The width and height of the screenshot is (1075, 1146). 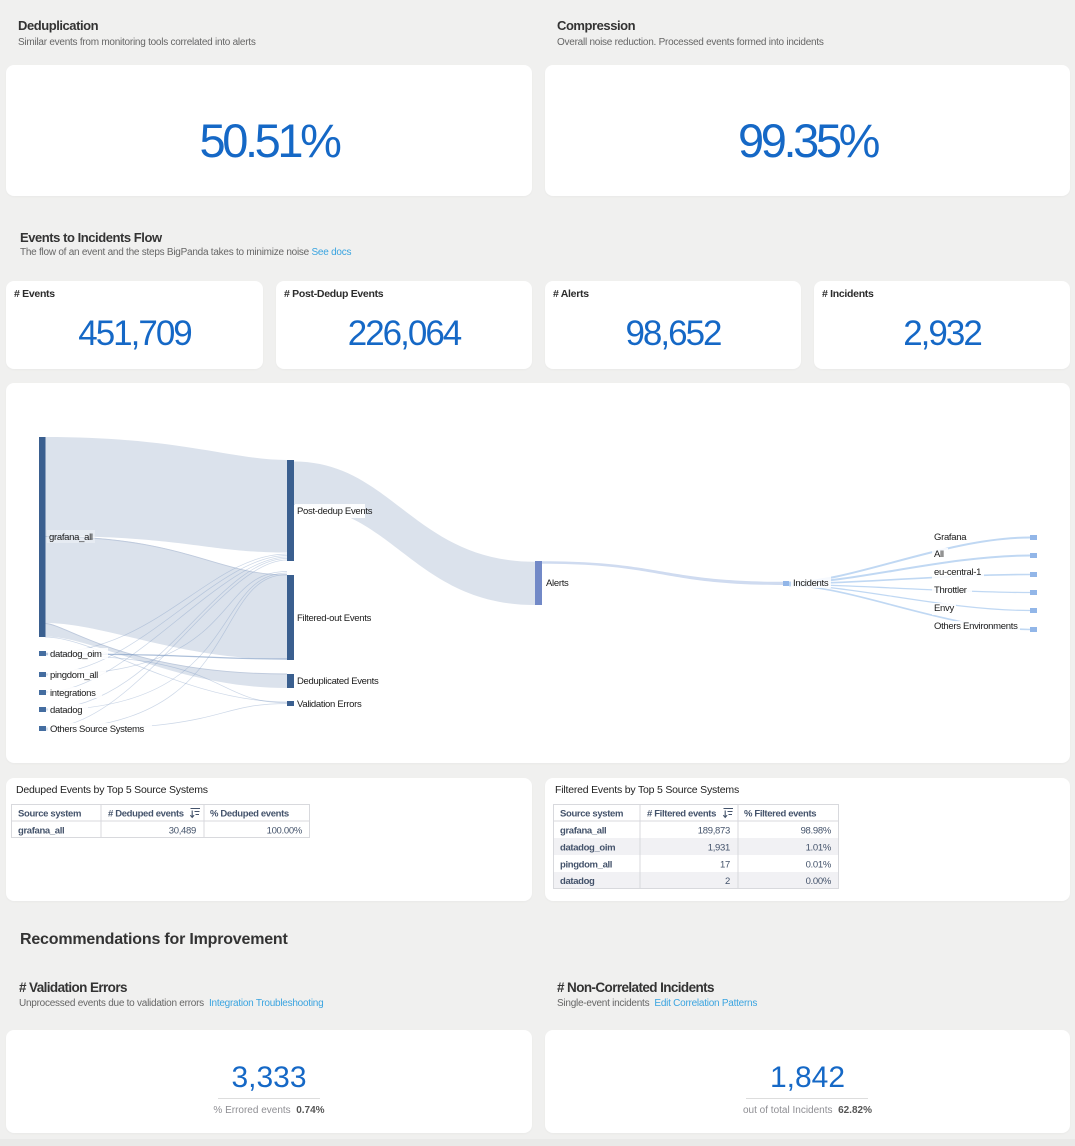 I want to click on svg-text: All, so click(x=939, y=554).